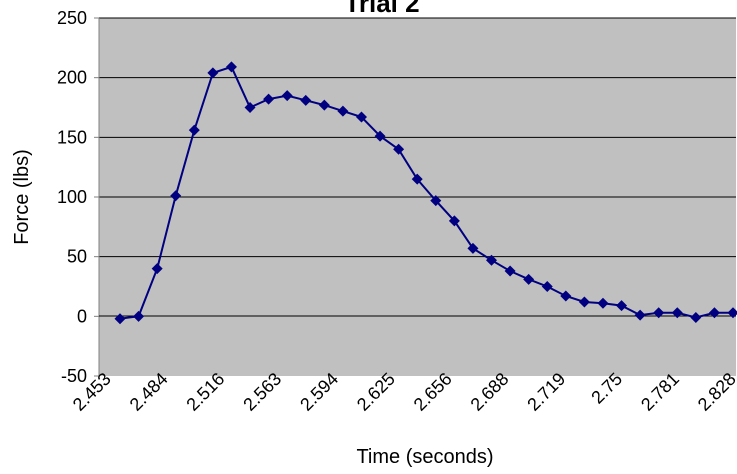 The height and width of the screenshot is (474, 737). What do you see at coordinates (381, 9) in the screenshot?
I see `chart-title: Trial 2` at bounding box center [381, 9].